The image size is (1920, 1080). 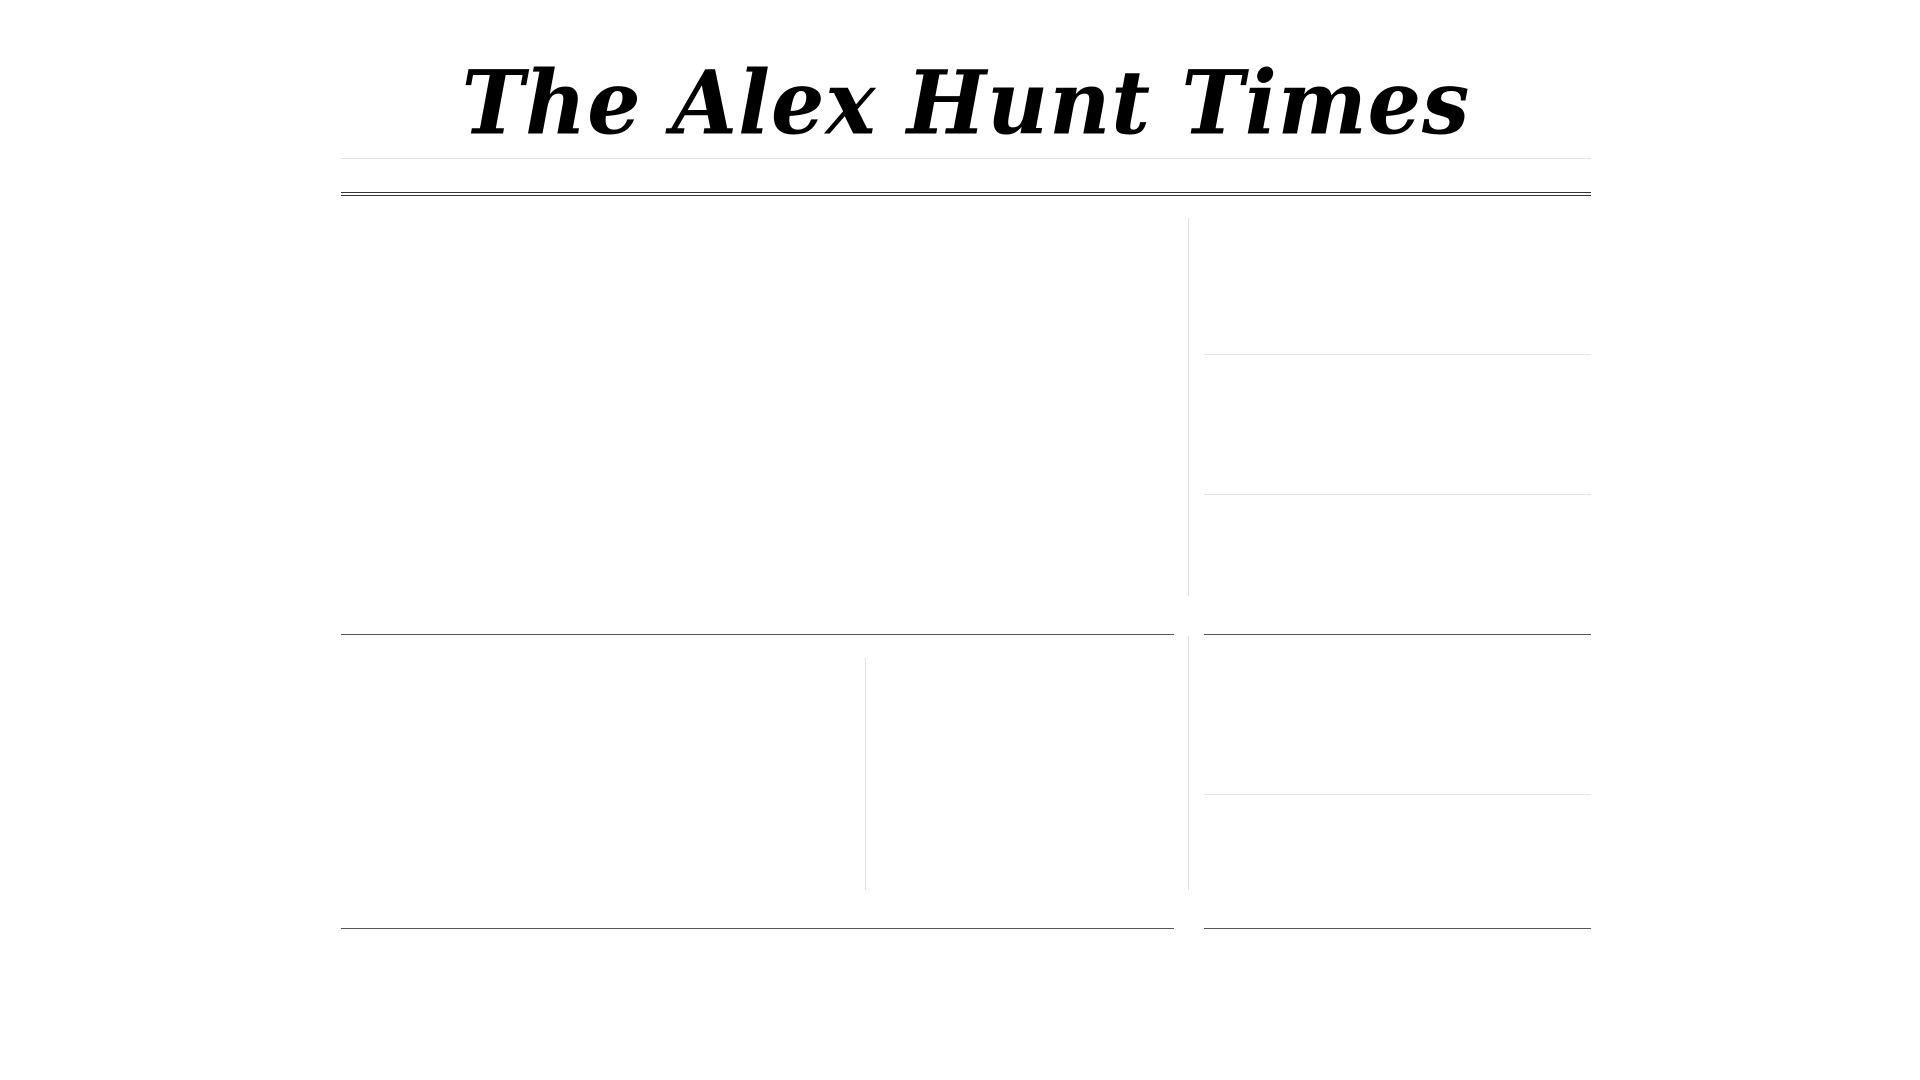 What do you see at coordinates (966, 194) in the screenshot?
I see `masthead-double-rule` at bounding box center [966, 194].